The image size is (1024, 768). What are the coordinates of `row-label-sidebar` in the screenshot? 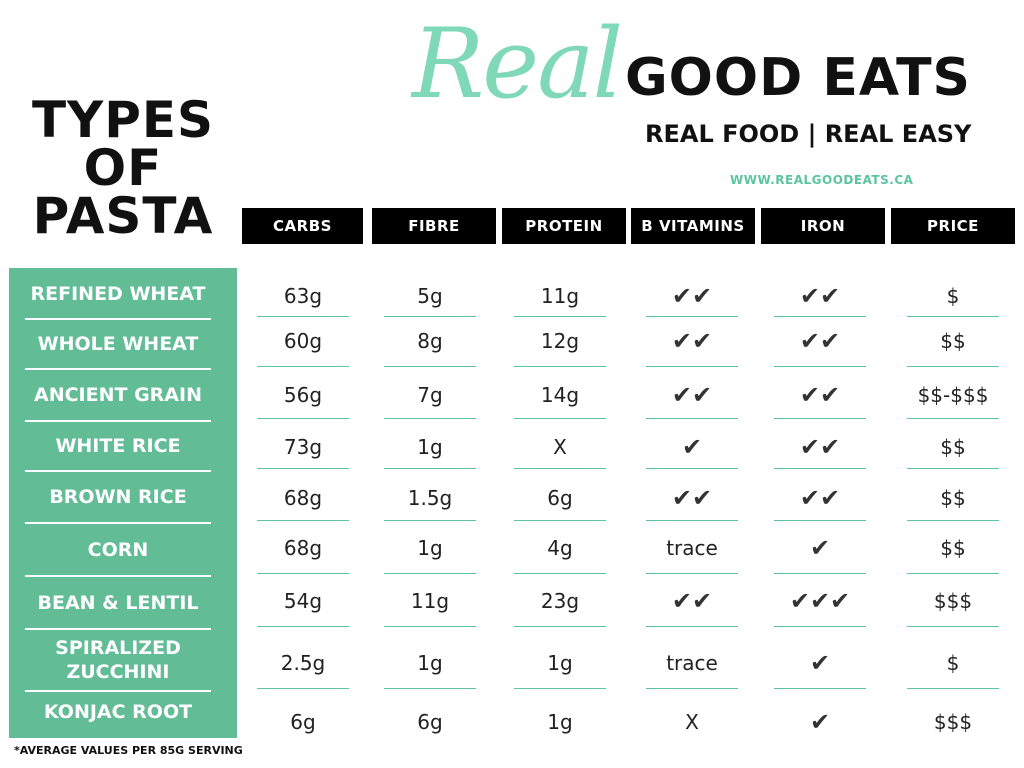 It's located at (123, 503).